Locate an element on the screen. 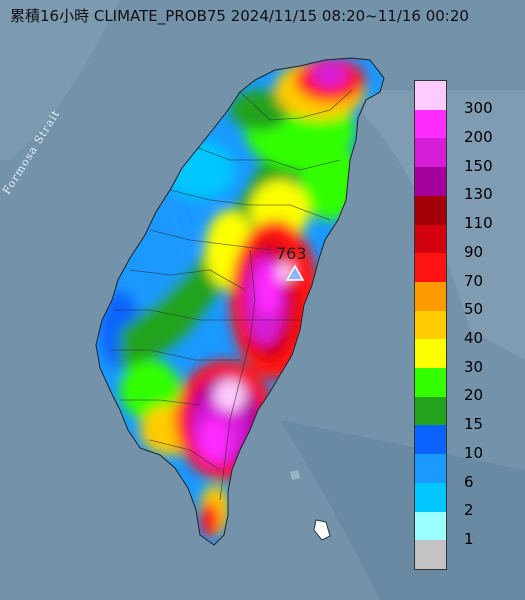  legend-label: 50 is located at coordinates (474, 309).